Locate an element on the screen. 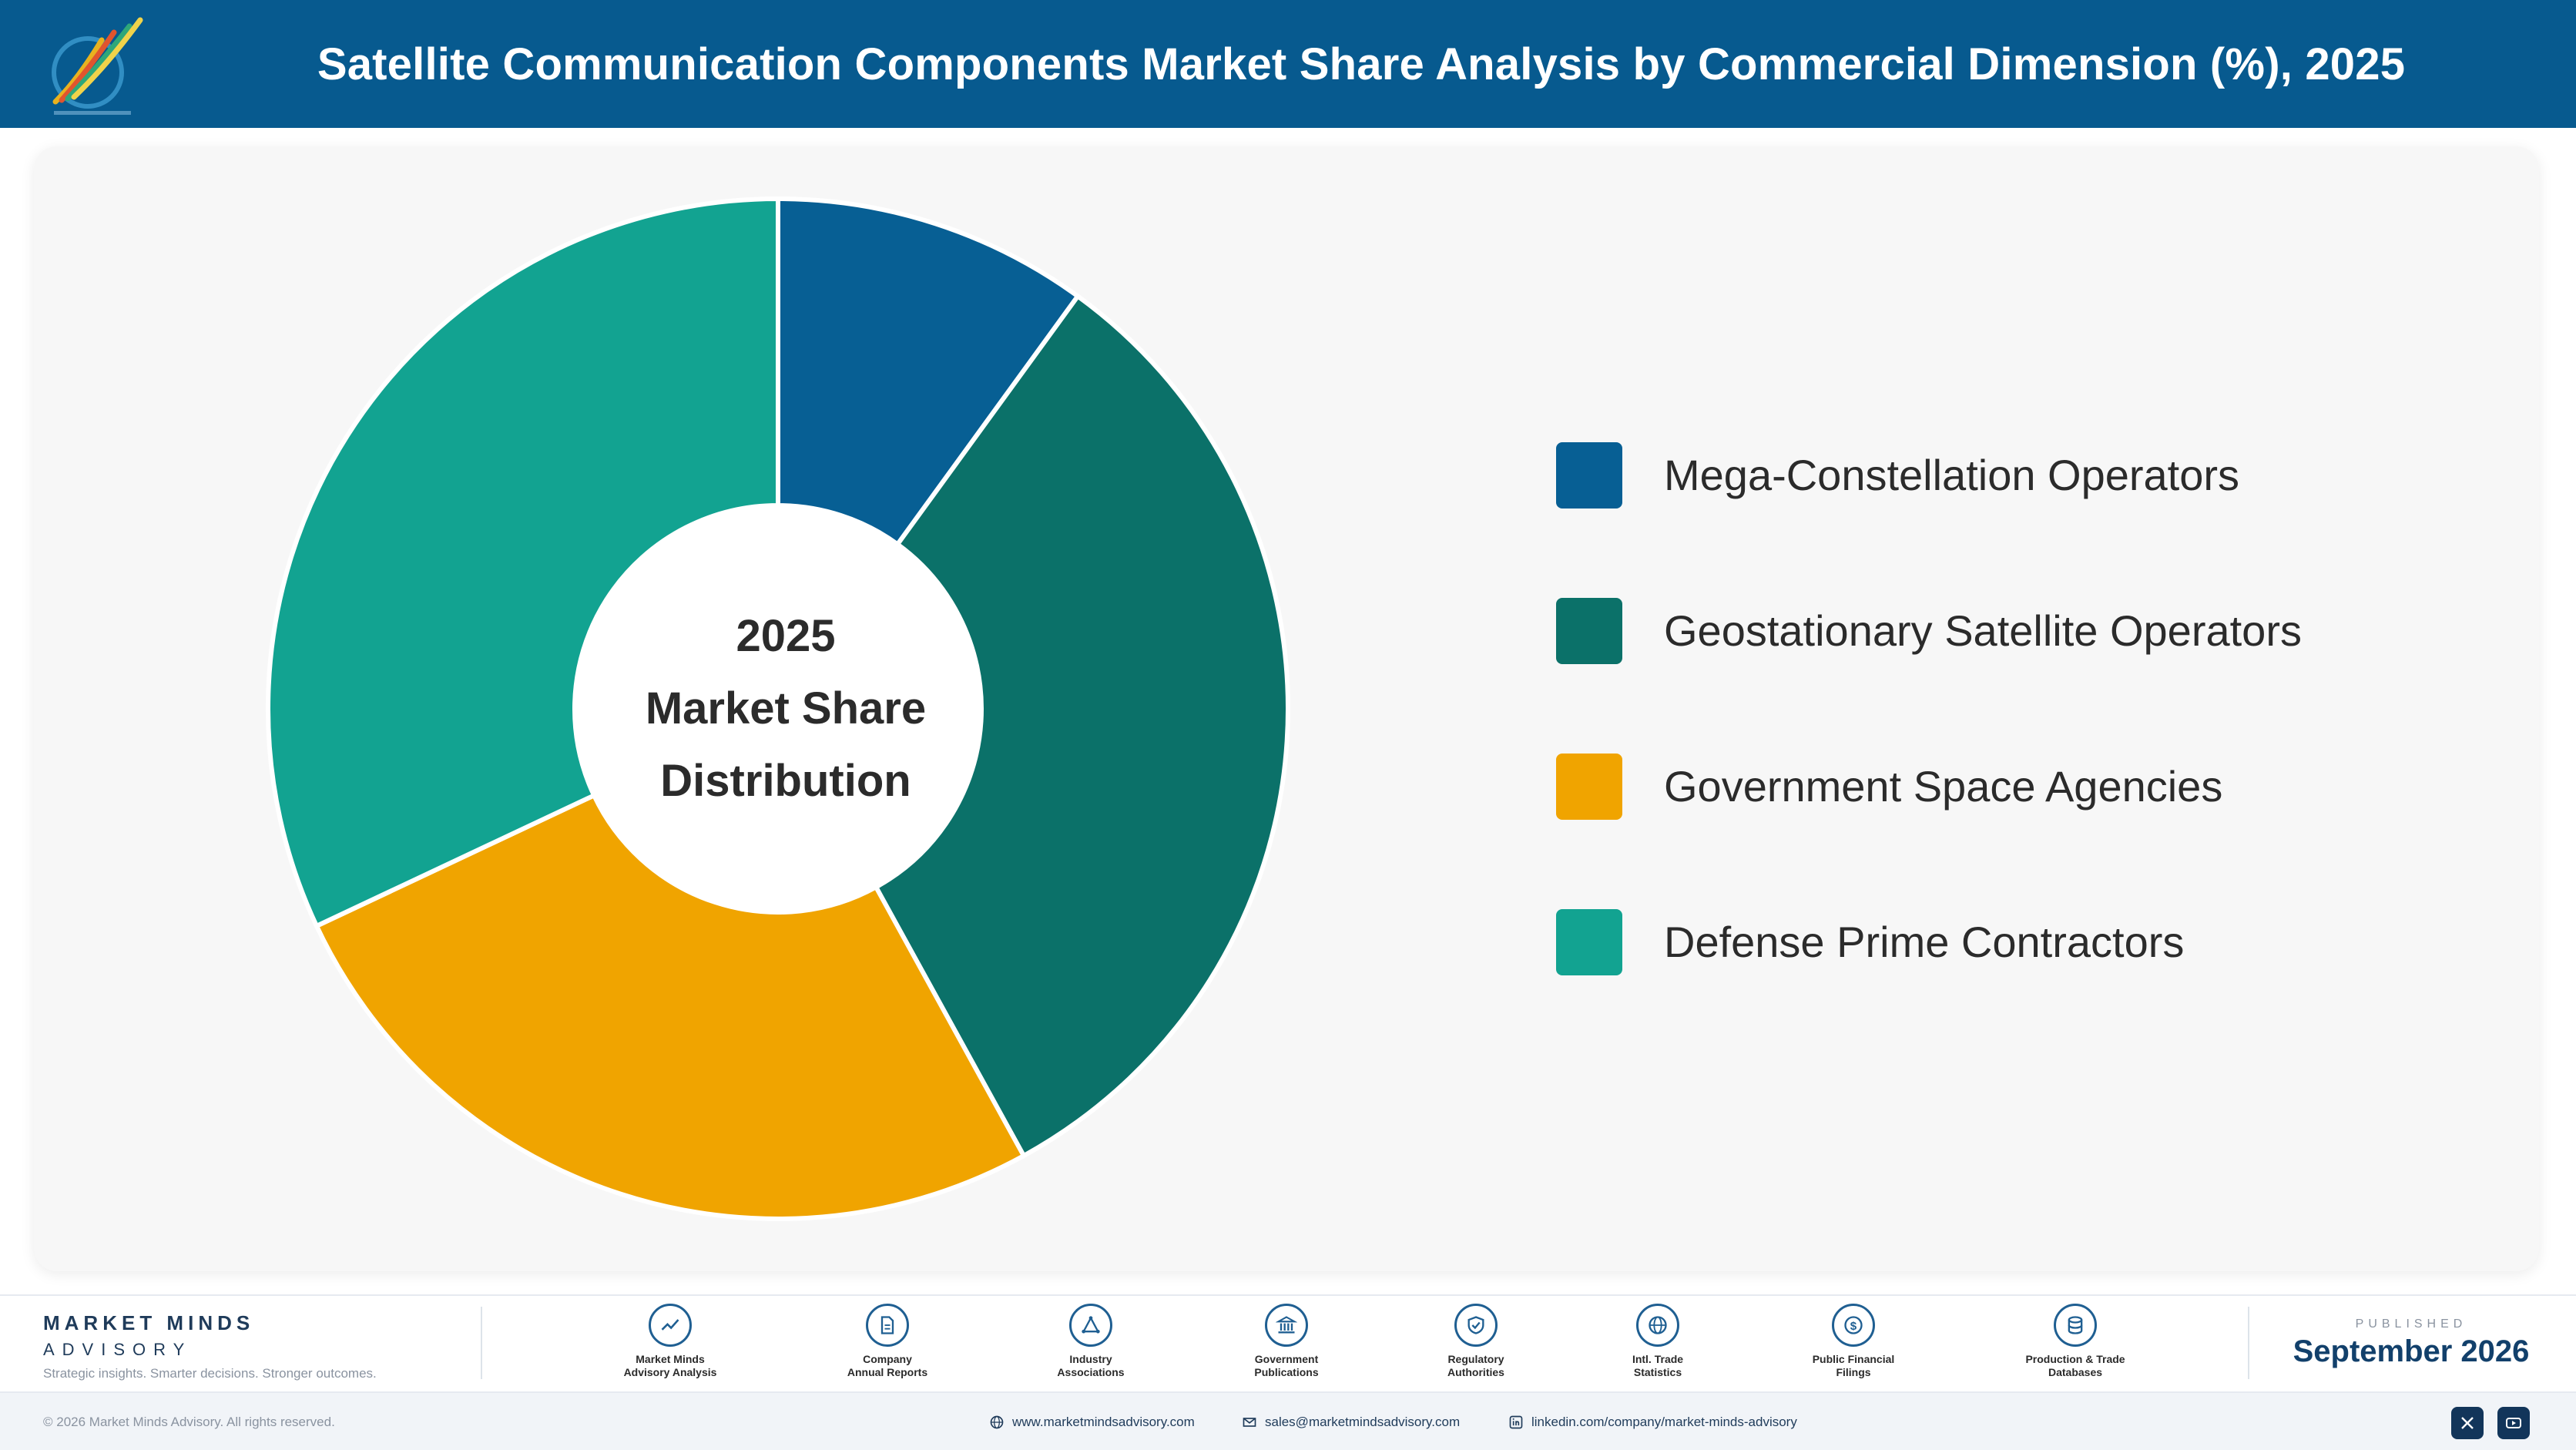 This screenshot has width=2576, height=1450. document-icon is located at coordinates (887, 1325).